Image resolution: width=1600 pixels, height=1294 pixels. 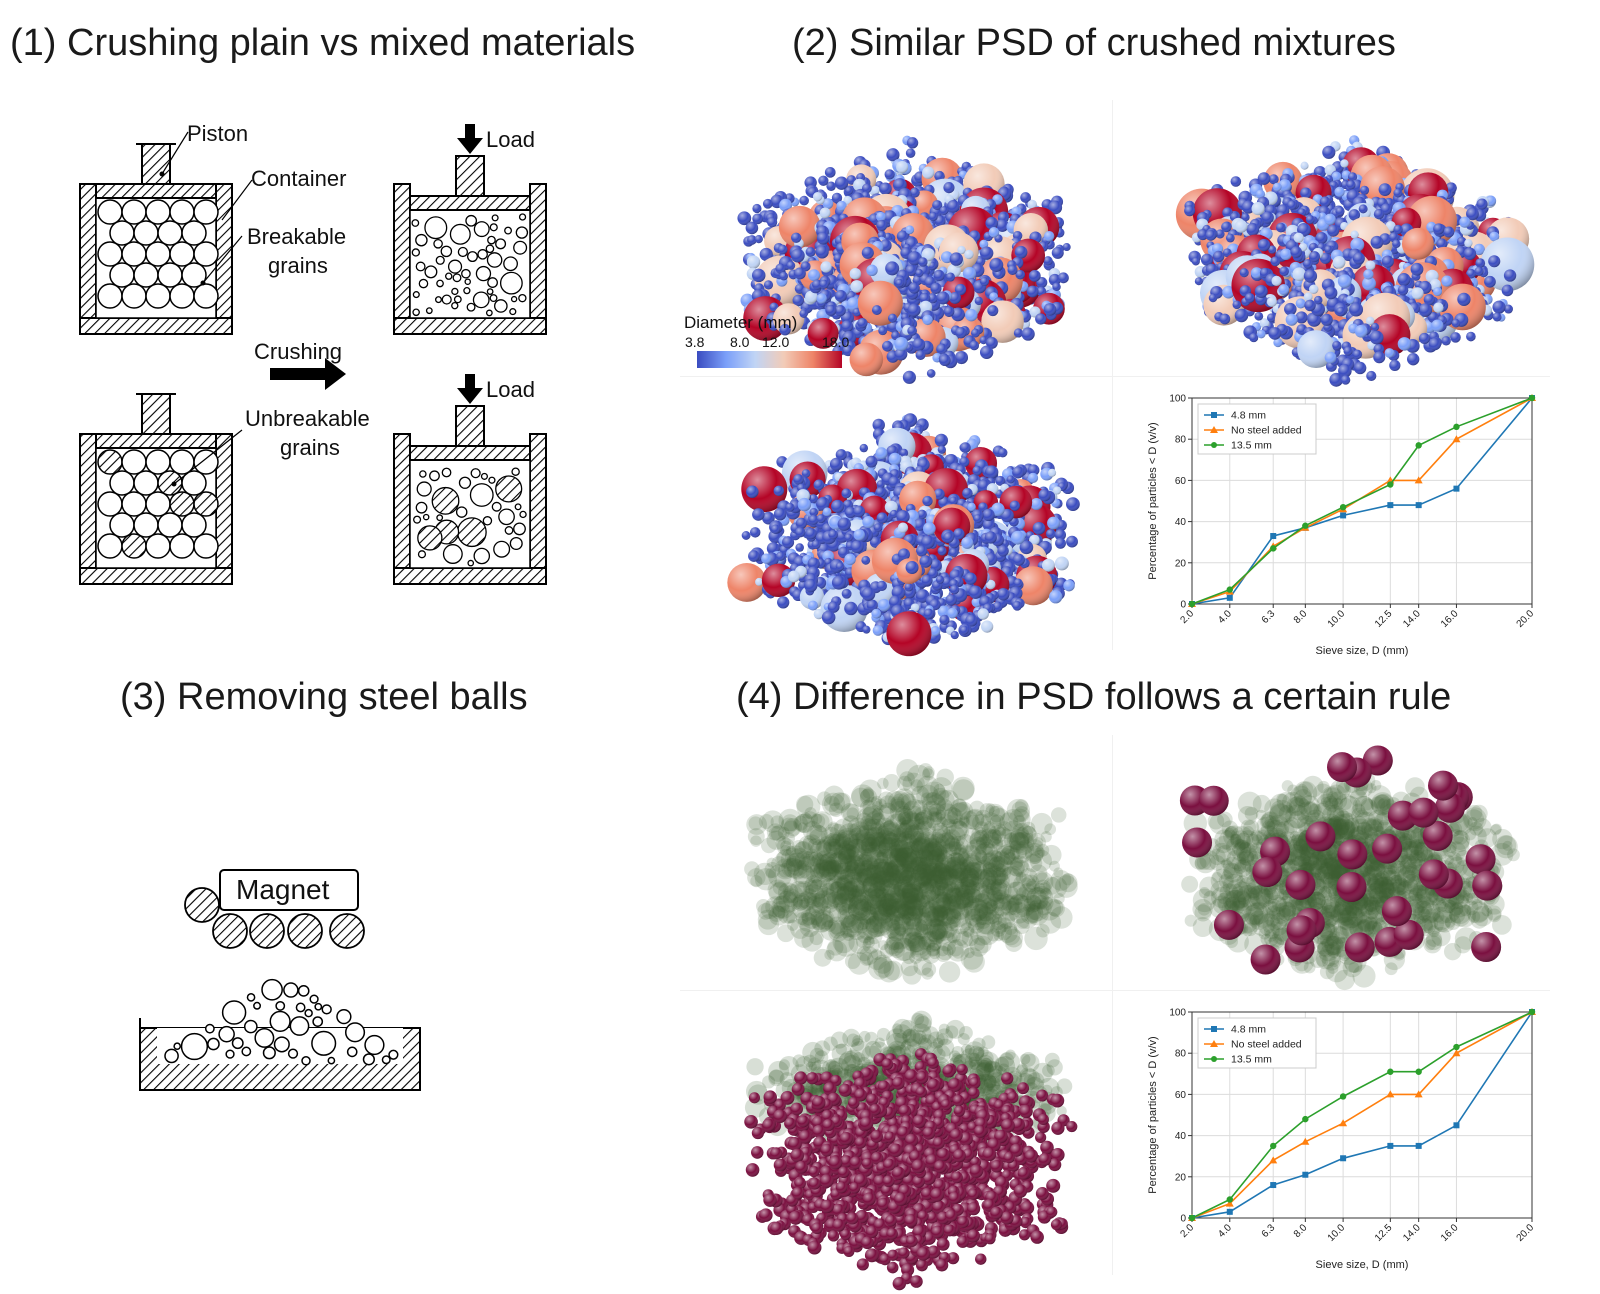 What do you see at coordinates (402, 509) in the screenshot?
I see `container-wall-left` at bounding box center [402, 509].